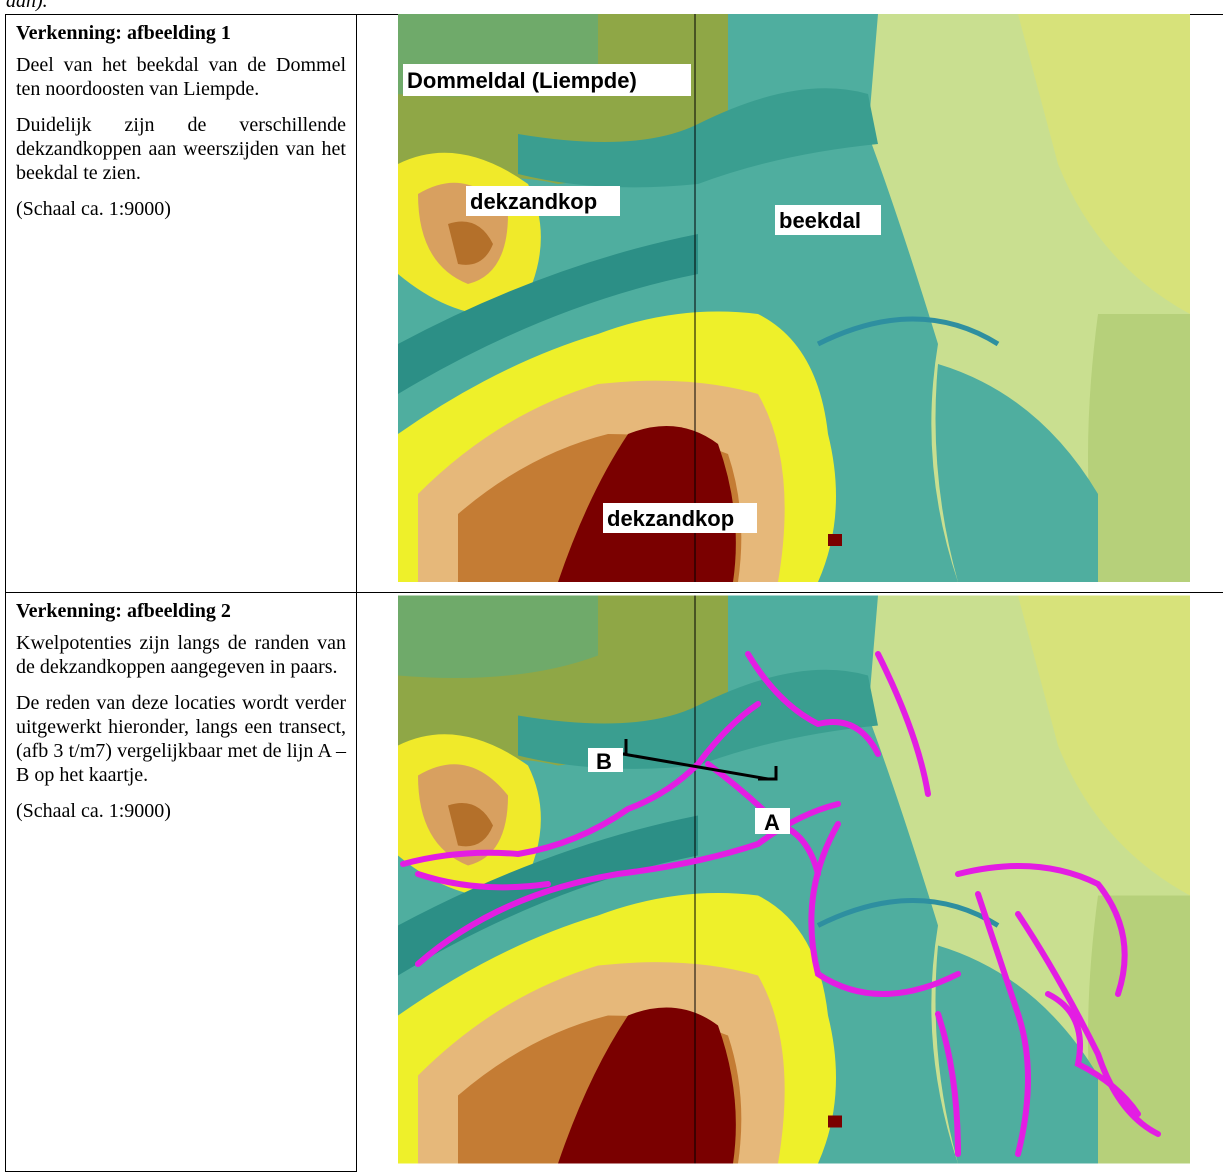  What do you see at coordinates (123, 33) in the screenshot?
I see `heading: Verkenning: afbeelding 1` at bounding box center [123, 33].